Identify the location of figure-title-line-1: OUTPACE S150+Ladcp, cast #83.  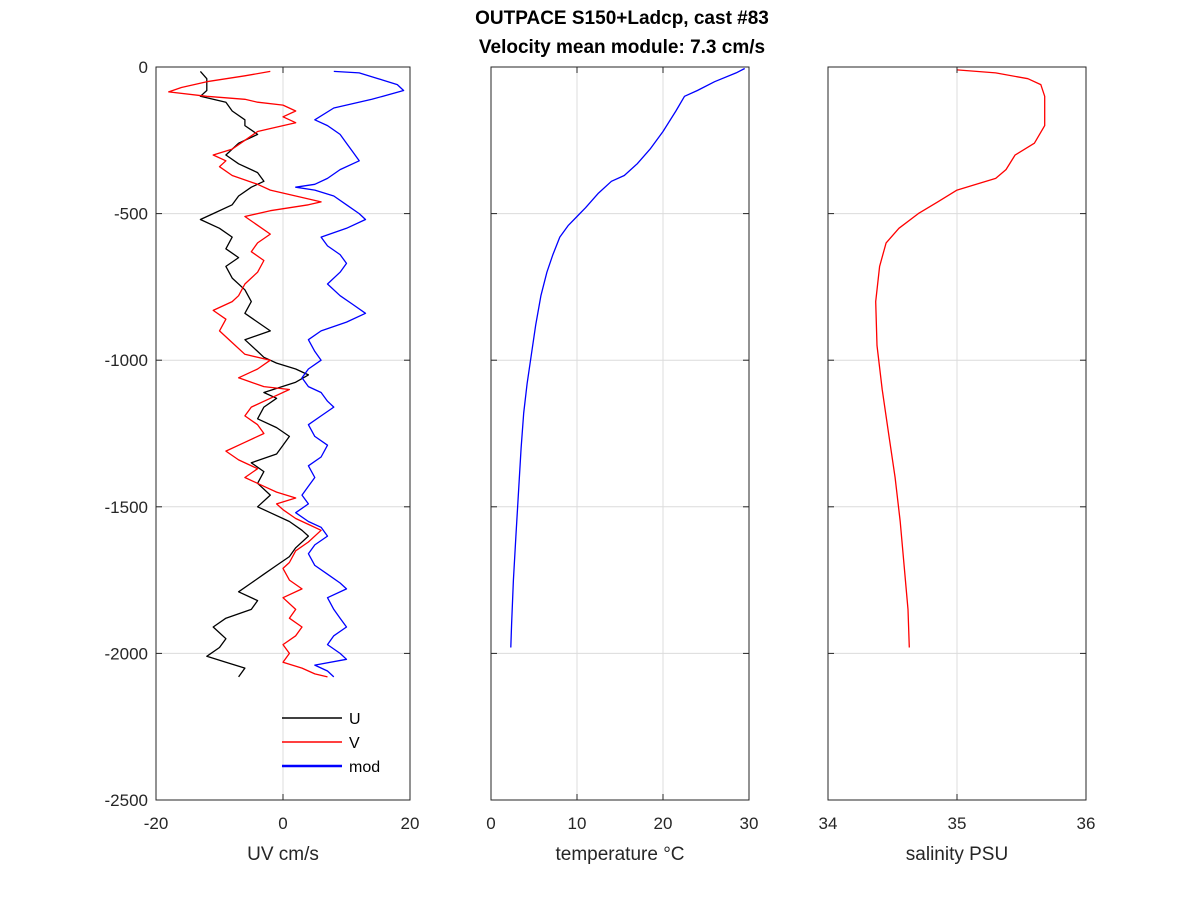
(622, 18).